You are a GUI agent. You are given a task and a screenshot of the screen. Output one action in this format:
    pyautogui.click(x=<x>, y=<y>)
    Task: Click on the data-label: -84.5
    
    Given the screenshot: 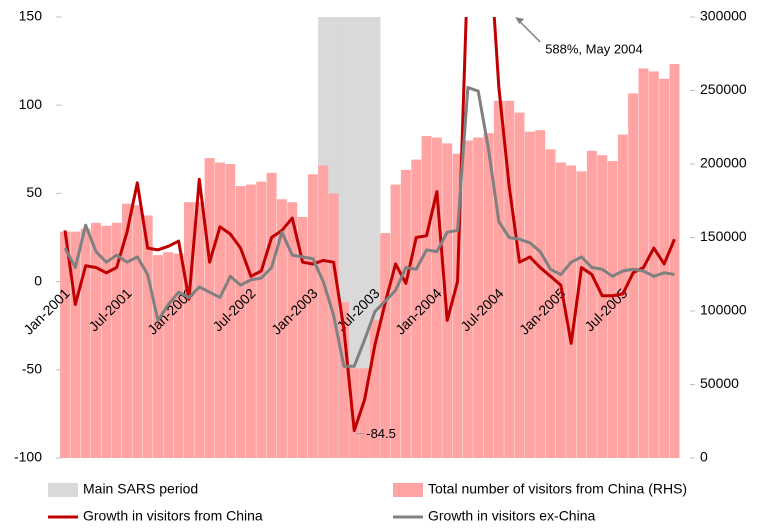 What is the action you would take?
    pyautogui.click(x=381, y=433)
    